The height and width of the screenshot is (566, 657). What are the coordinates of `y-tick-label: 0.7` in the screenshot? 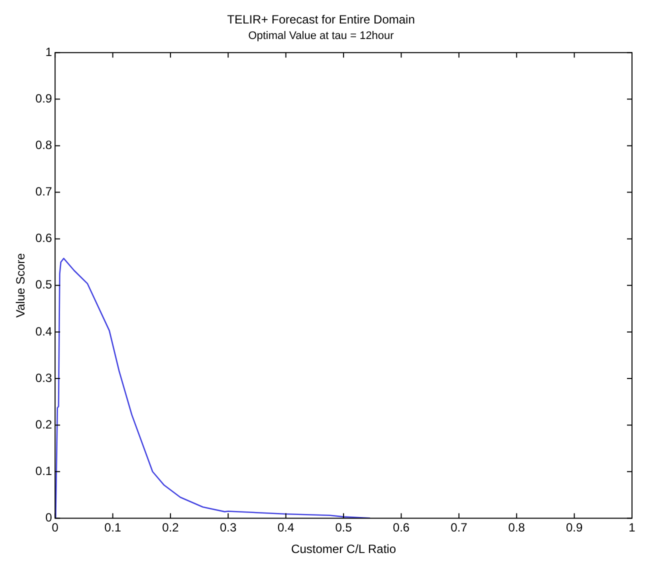 It's located at (43, 191).